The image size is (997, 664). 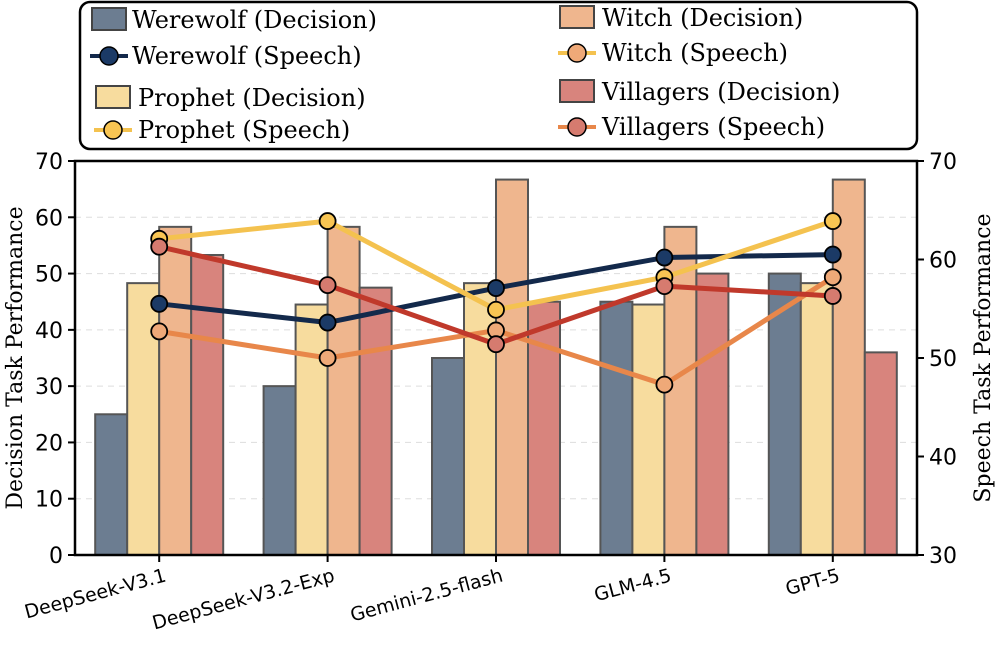 What do you see at coordinates (327, 285) in the screenshot?
I see `point-villagers-speech-deepseek-v3-2-exp` at bounding box center [327, 285].